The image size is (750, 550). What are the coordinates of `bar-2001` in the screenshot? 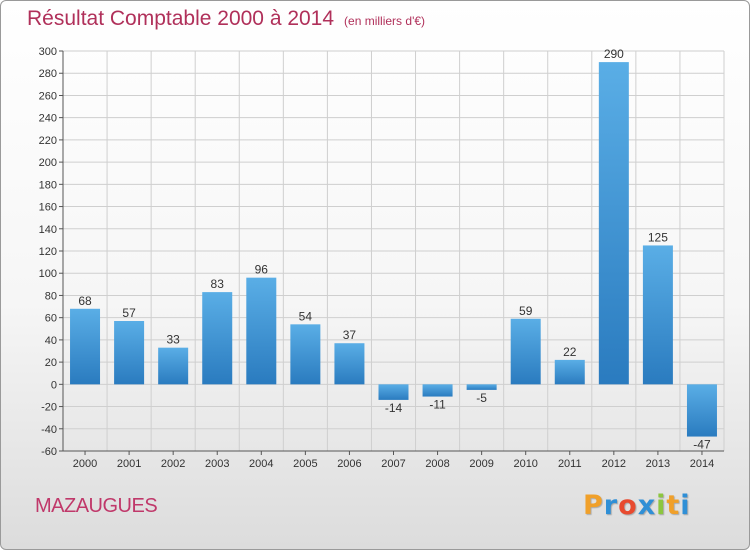 It's located at (129, 353).